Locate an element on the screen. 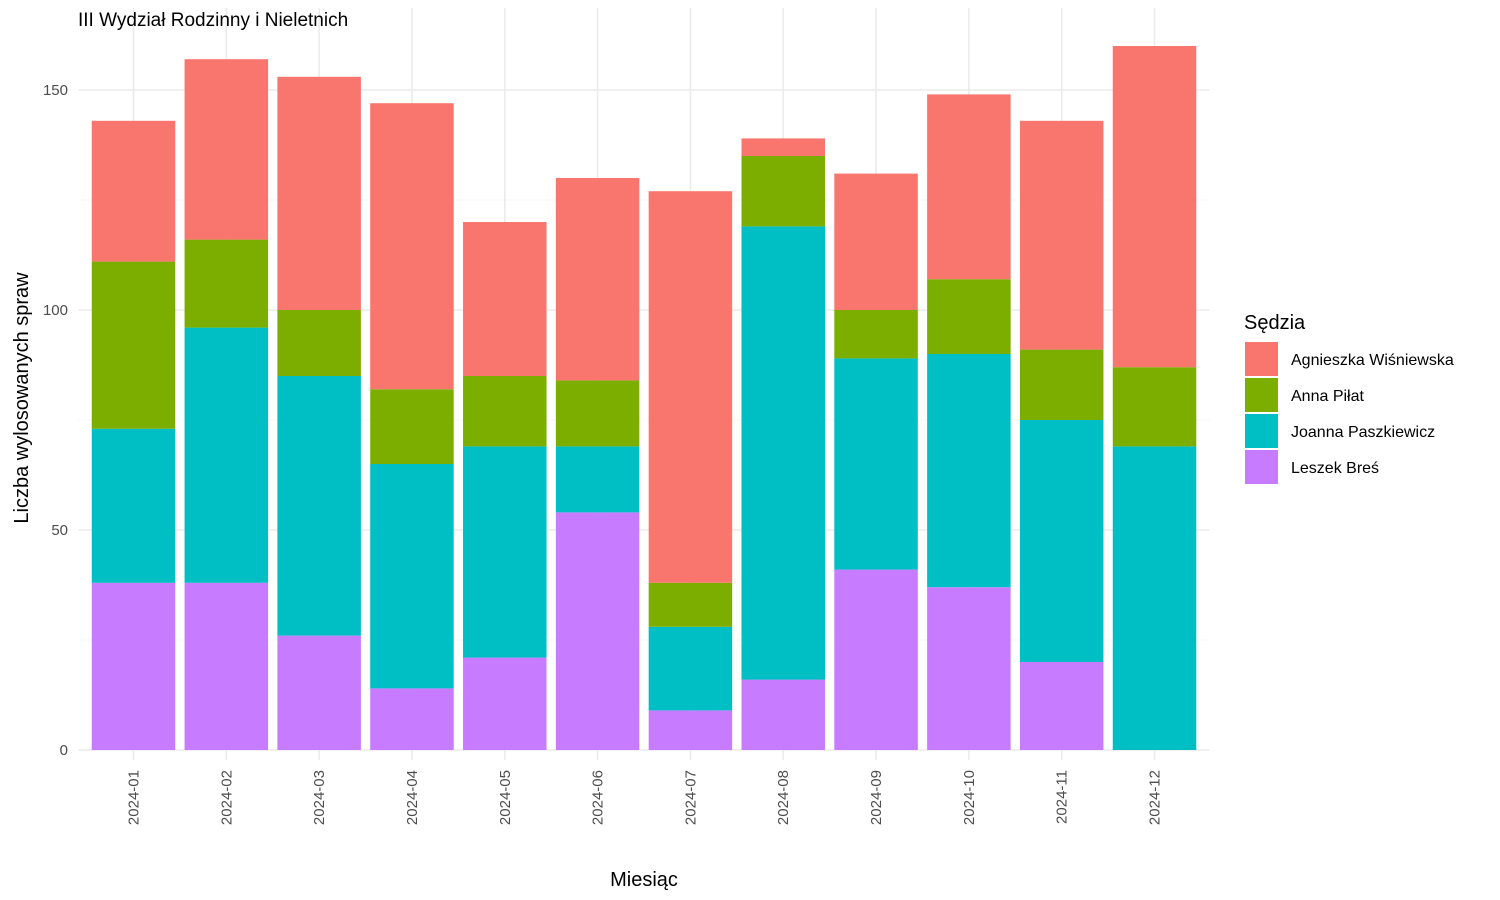 This screenshot has width=1500, height=900. x-tick-label: 2024-04 is located at coordinates (412, 797).